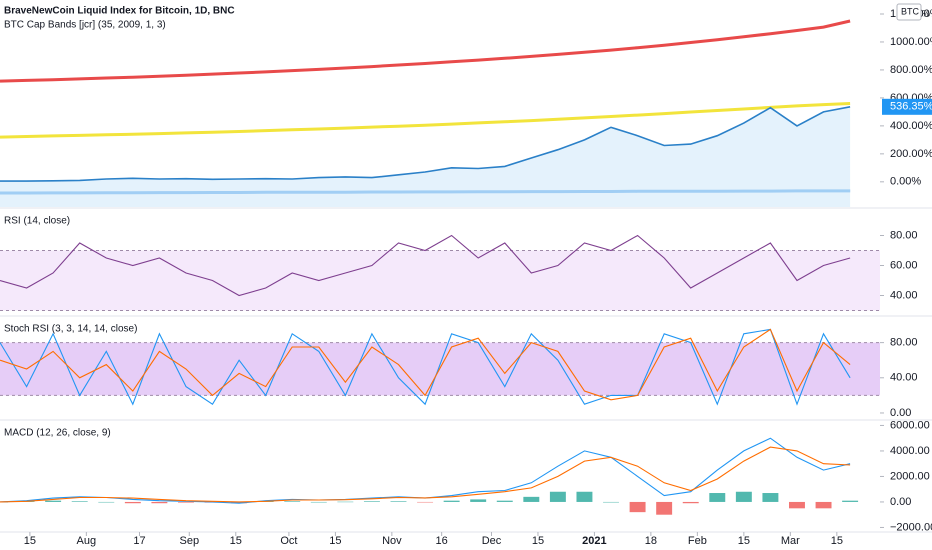 This screenshot has height=550, width=932. Describe the element at coordinates (911, 527) in the screenshot. I see `y-tick-label: −2000.00` at that location.